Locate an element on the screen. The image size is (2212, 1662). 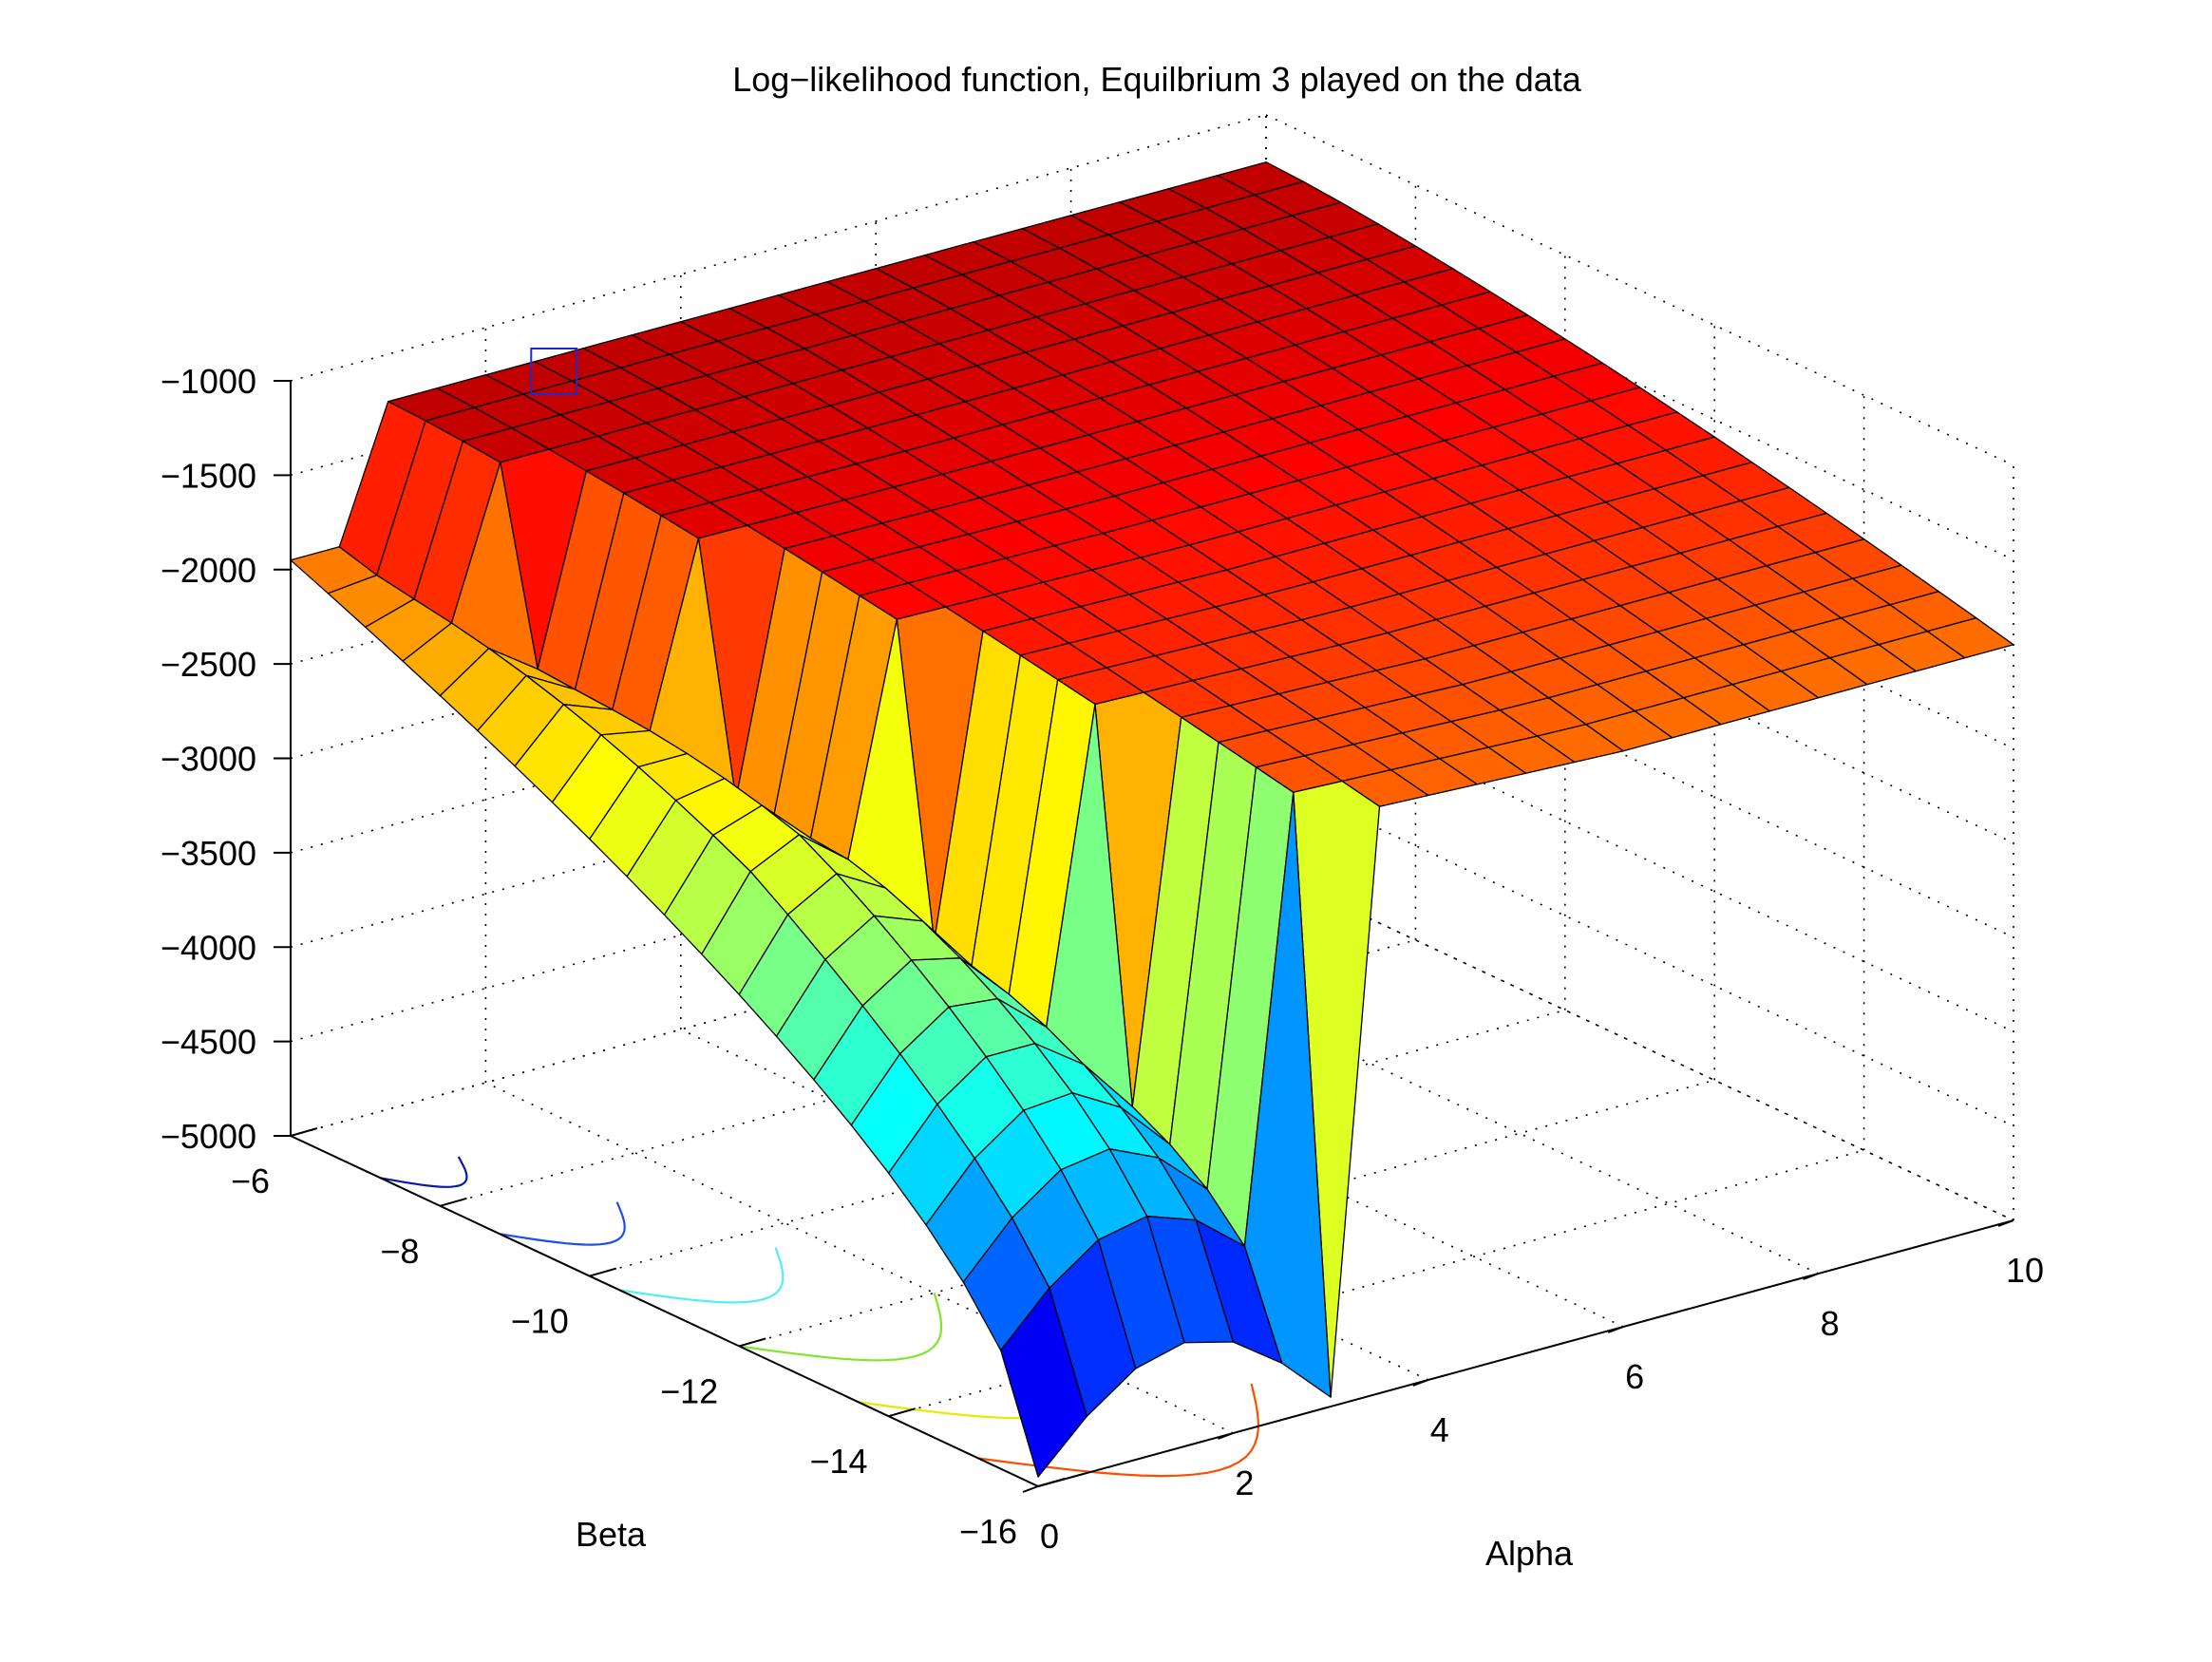
x-tick-label: 6 is located at coordinates (1634, 1376).